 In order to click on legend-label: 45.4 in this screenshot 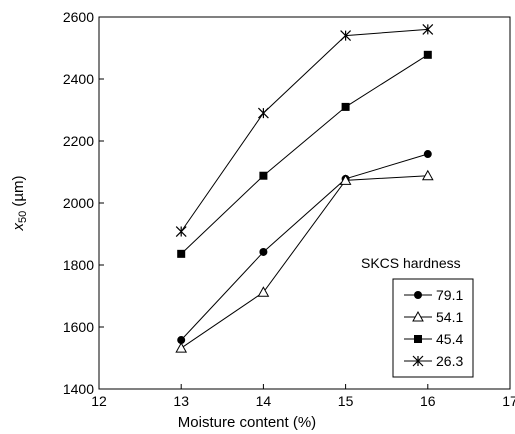, I will do `click(449, 339)`.